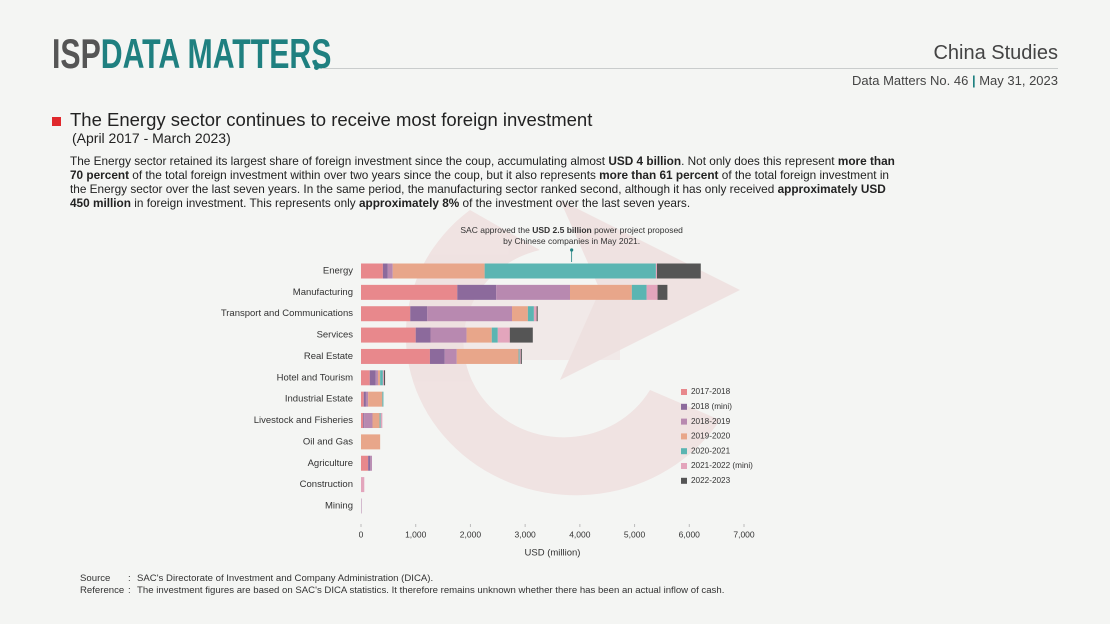  What do you see at coordinates (76, 53) in the screenshot?
I see `brand-prefix: ISP` at bounding box center [76, 53].